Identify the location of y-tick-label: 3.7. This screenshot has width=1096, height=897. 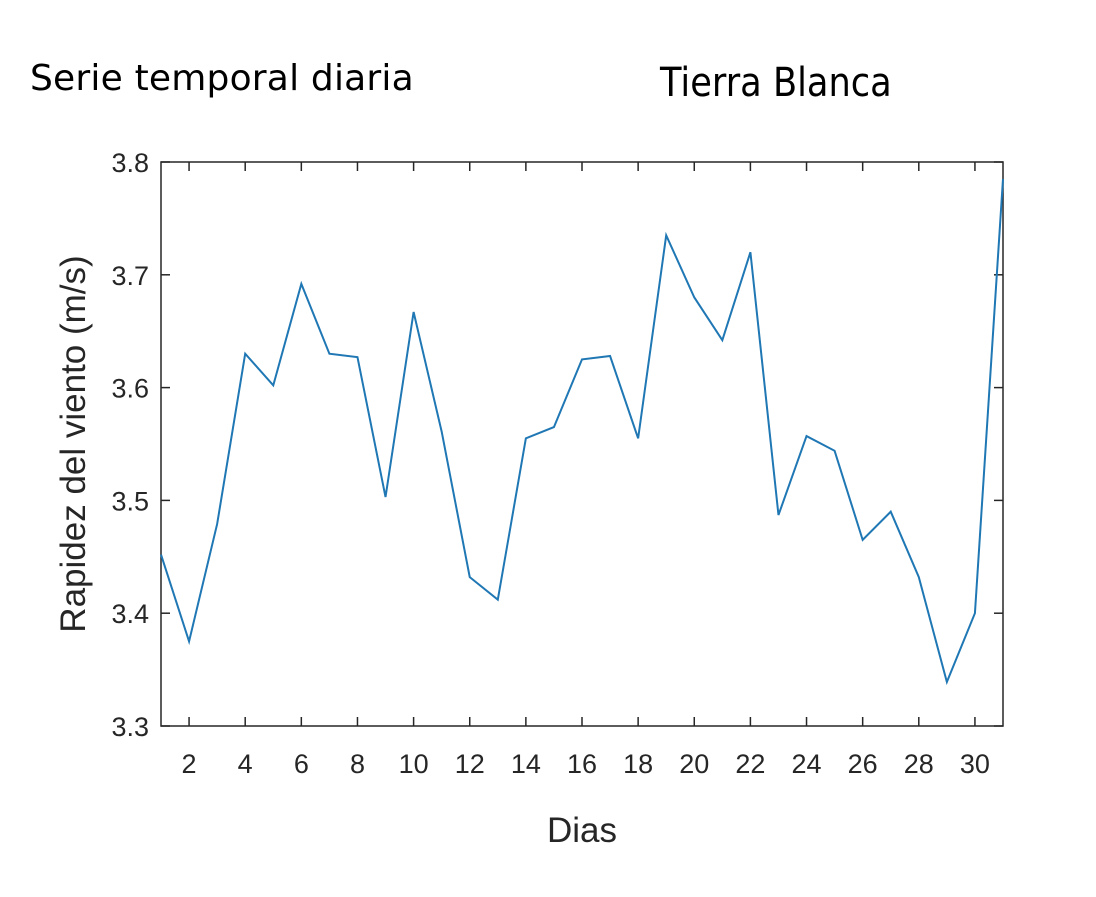
(130, 276).